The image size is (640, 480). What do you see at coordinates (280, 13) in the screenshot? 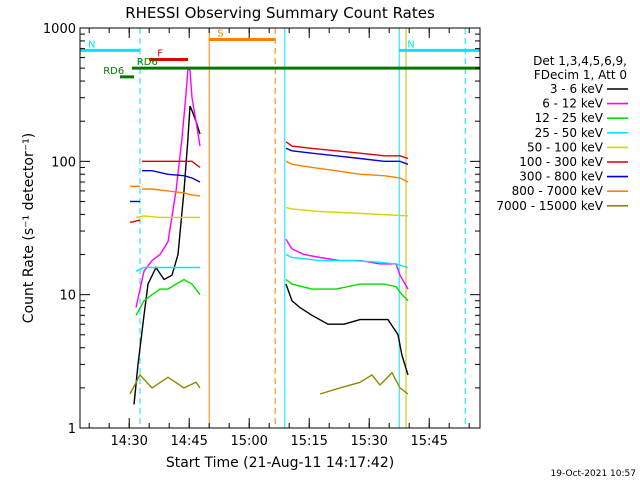
I see `chart-title: RHESSI Observing Summary Count Rates` at bounding box center [280, 13].